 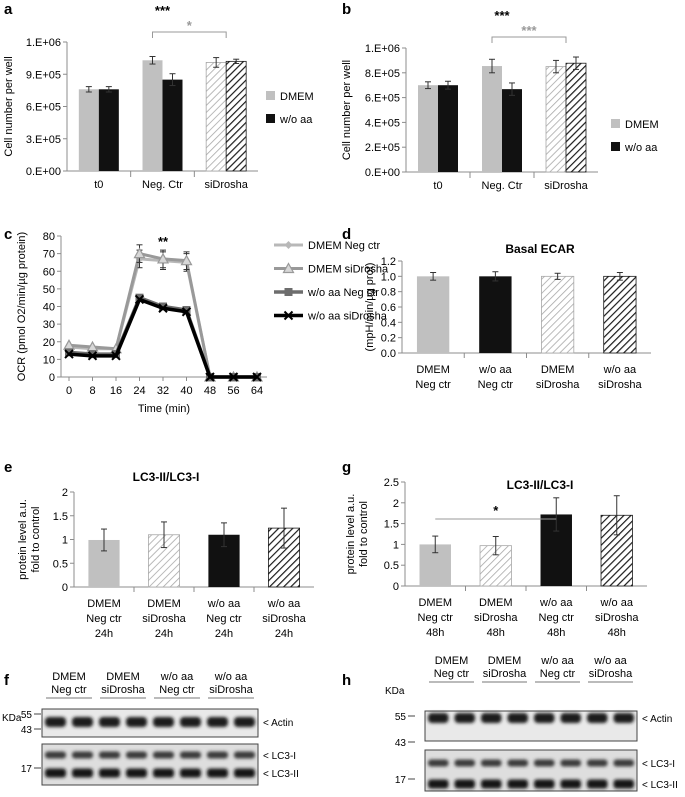 What do you see at coordinates (388, 323) in the screenshot?
I see `y-tick-label: 0.4` at bounding box center [388, 323].